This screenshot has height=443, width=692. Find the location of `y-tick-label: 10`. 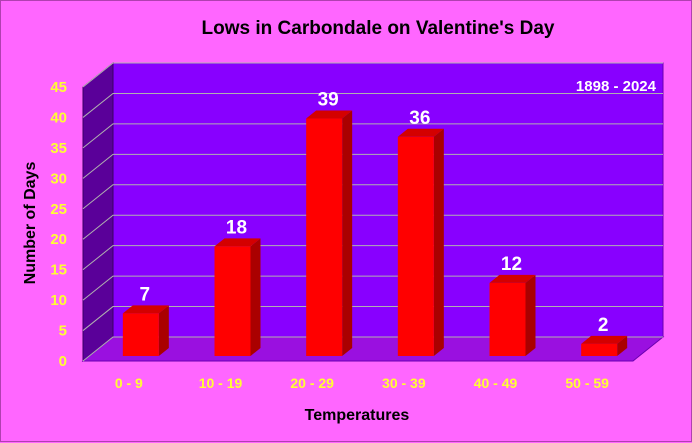

y-tick-label: 10 is located at coordinates (58, 300).